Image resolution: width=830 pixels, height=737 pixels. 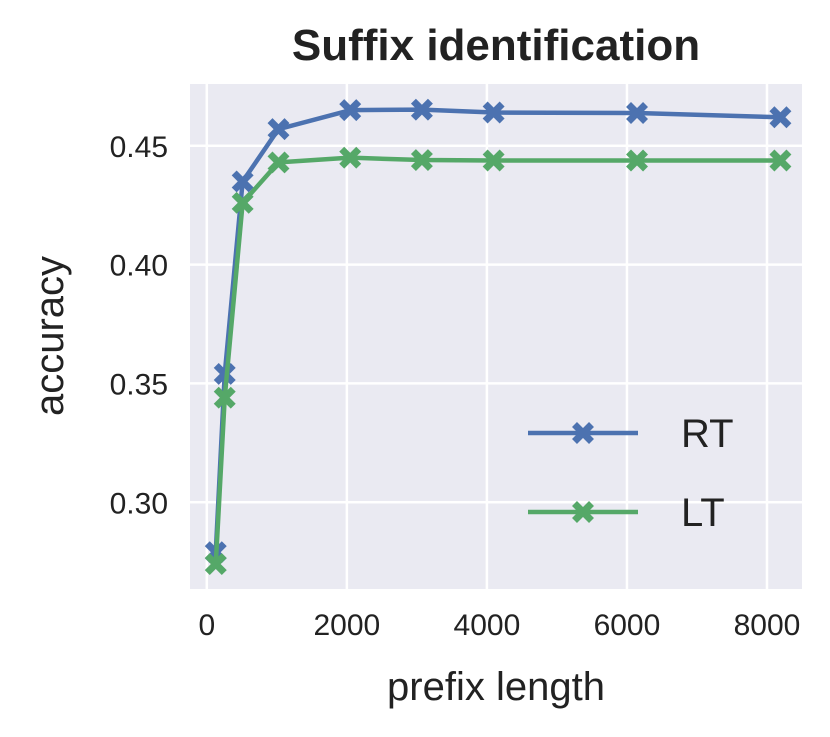 I want to click on x-tick-label: 6000, so click(x=627, y=625).